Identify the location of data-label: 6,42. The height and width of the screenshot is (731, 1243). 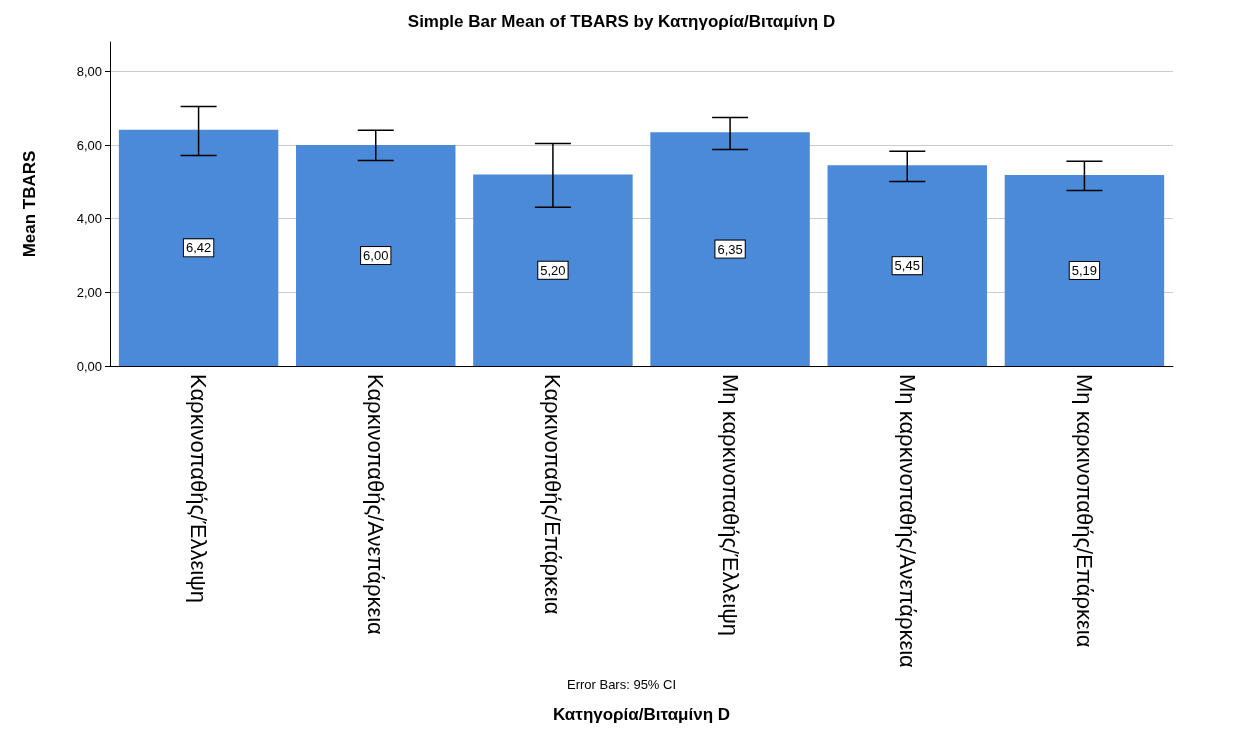
(198, 248).